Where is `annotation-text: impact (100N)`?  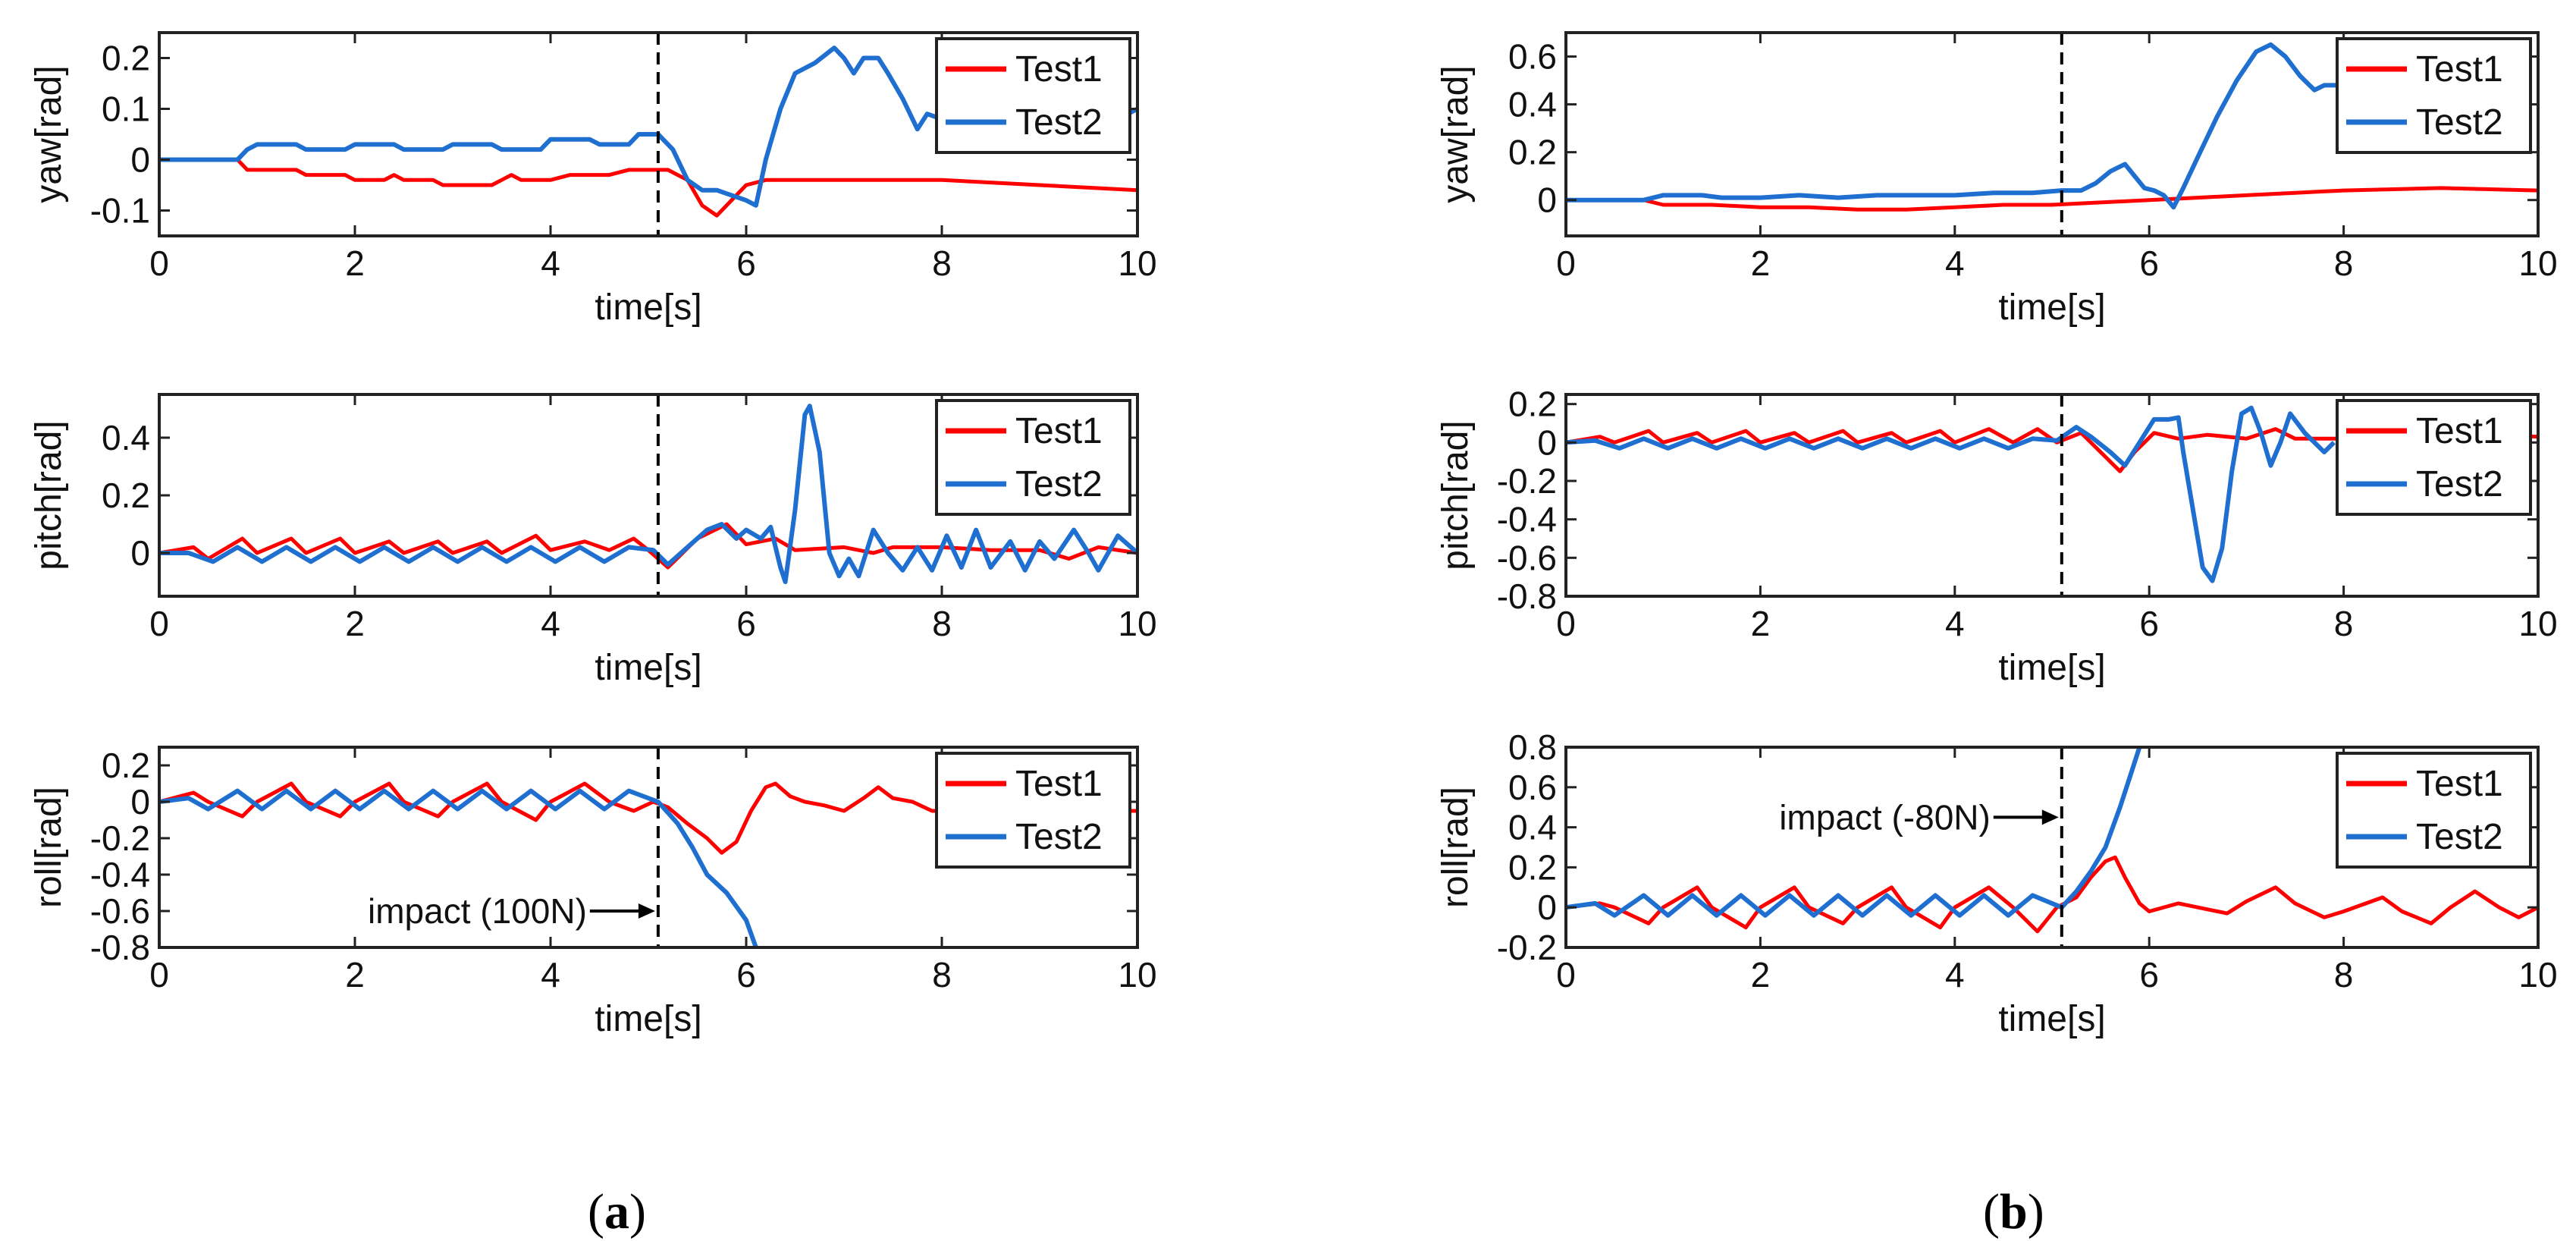 annotation-text: impact (100N) is located at coordinates (477, 911).